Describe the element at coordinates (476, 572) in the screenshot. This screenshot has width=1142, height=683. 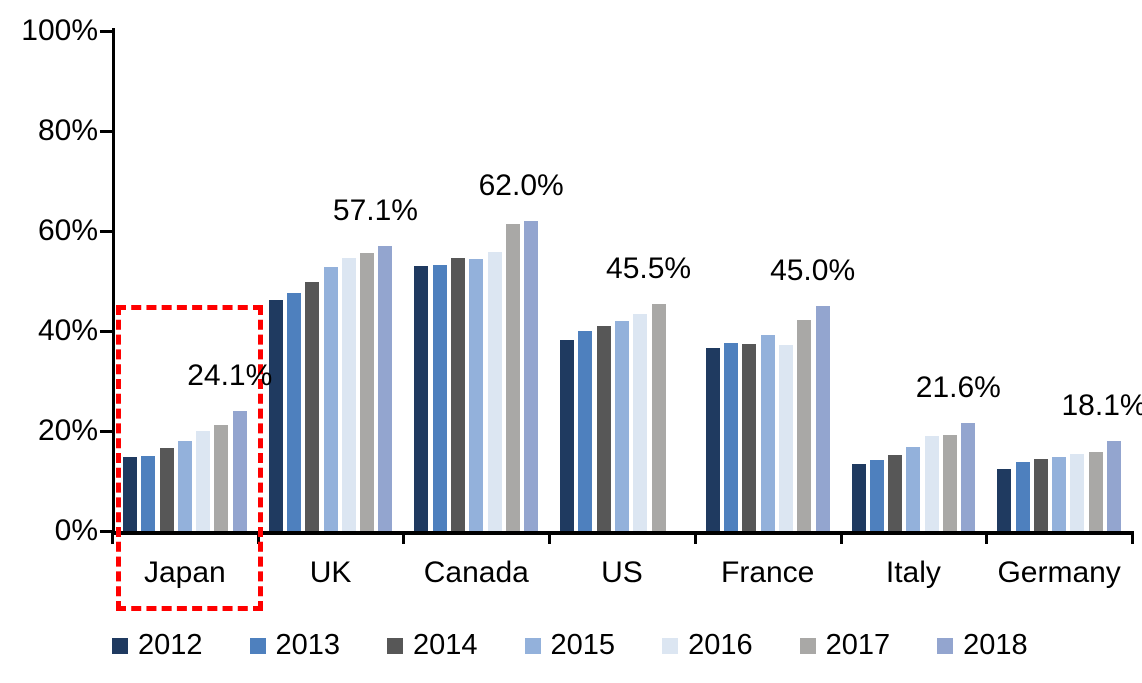
I see `x-axis-label-canada: Canada` at that location.